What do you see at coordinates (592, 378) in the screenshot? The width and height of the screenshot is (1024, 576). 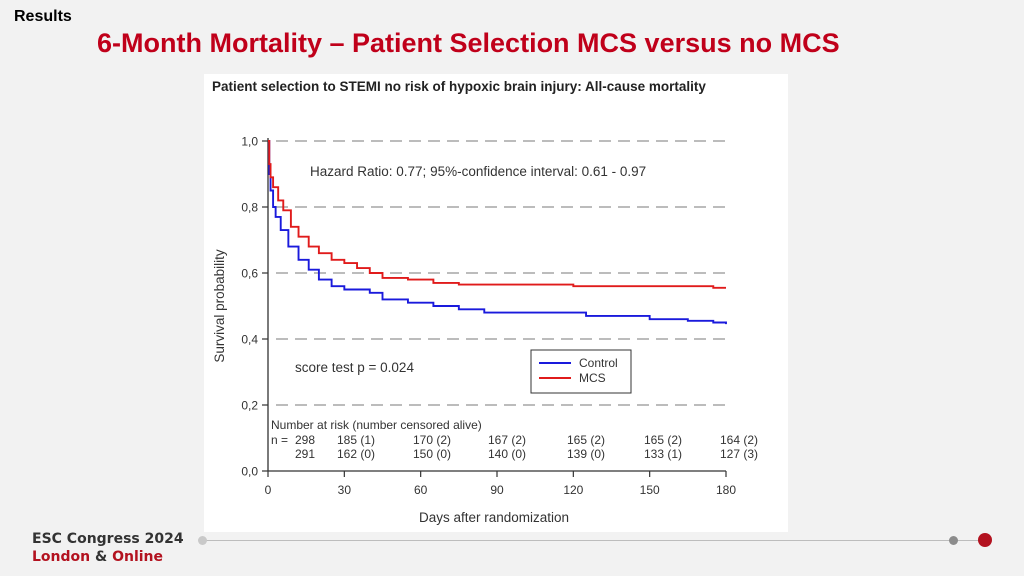 I see `legend-label-mcs: MCS` at bounding box center [592, 378].